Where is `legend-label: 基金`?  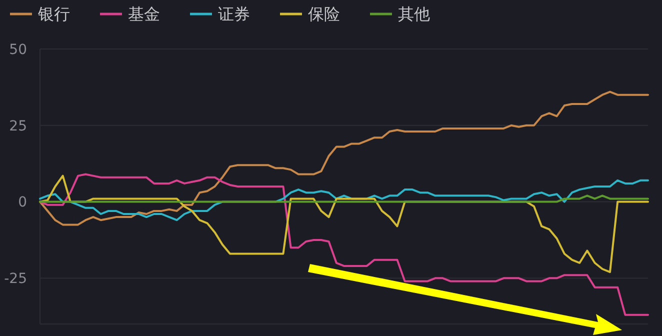
legend-label: 基金 is located at coordinates (144, 14).